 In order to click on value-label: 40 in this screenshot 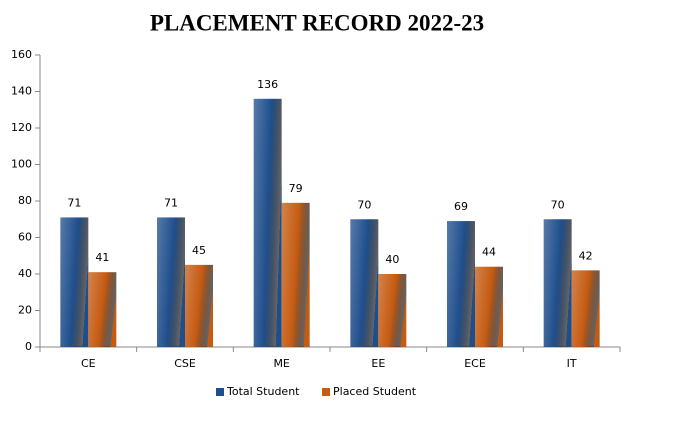, I will do `click(392, 259)`.